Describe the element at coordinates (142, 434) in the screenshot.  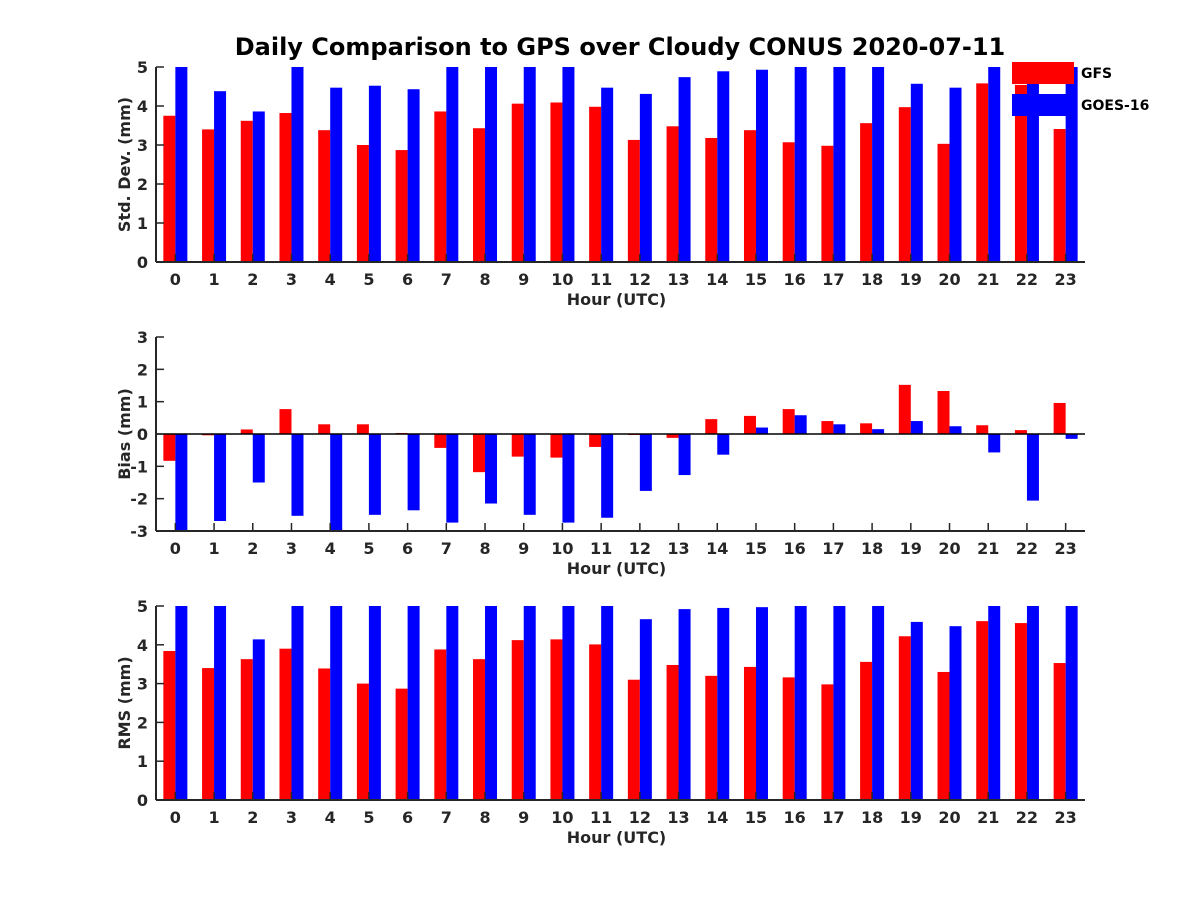
I see `y-tick-label: 0` at that location.